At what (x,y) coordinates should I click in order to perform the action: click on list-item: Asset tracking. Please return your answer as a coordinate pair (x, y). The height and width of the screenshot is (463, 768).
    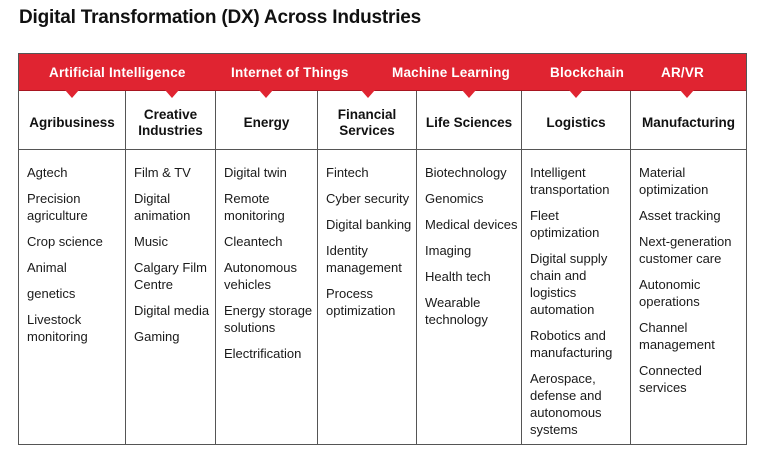
    Looking at the image, I should click on (680, 215).